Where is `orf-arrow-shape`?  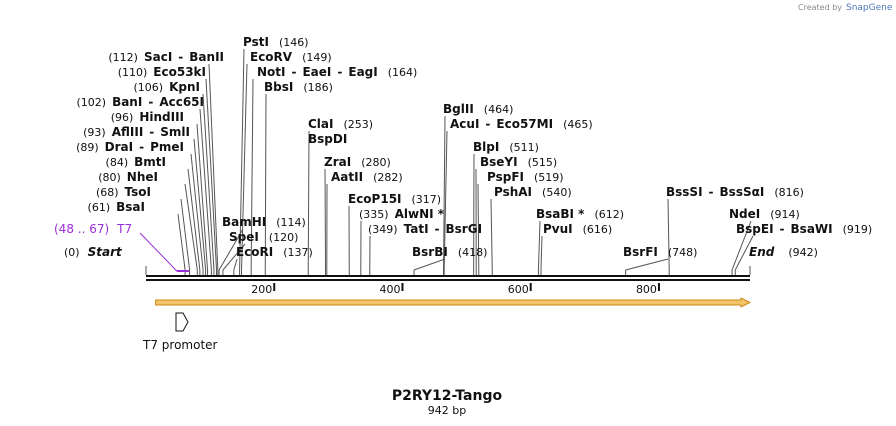
orf-arrow-shape is located at coordinates (453, 302).